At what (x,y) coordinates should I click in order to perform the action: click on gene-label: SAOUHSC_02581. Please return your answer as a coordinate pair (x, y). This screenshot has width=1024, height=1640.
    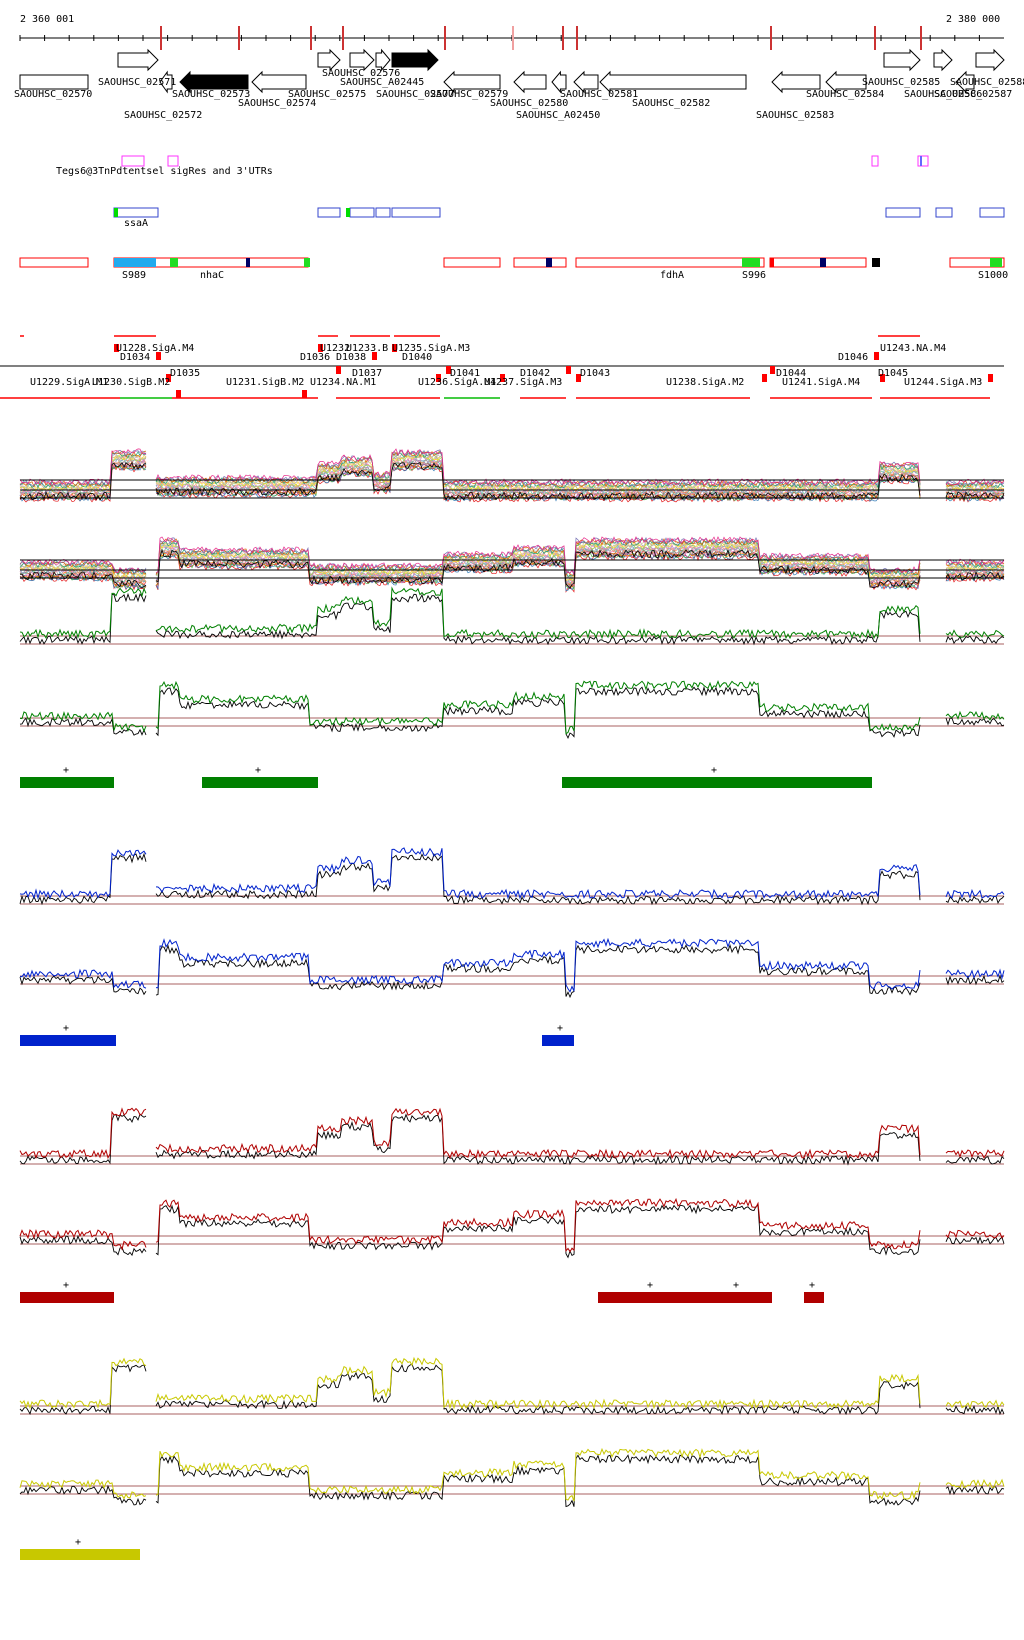
    Looking at the image, I should click on (599, 94).